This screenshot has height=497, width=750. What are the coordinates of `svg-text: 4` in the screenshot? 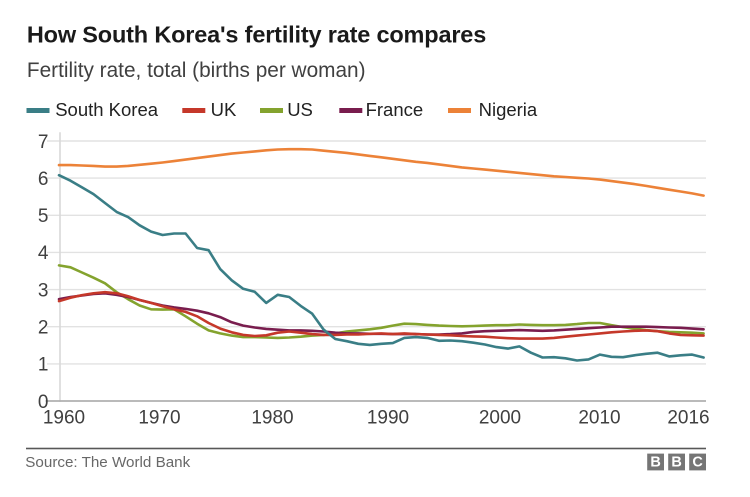 It's located at (43, 253).